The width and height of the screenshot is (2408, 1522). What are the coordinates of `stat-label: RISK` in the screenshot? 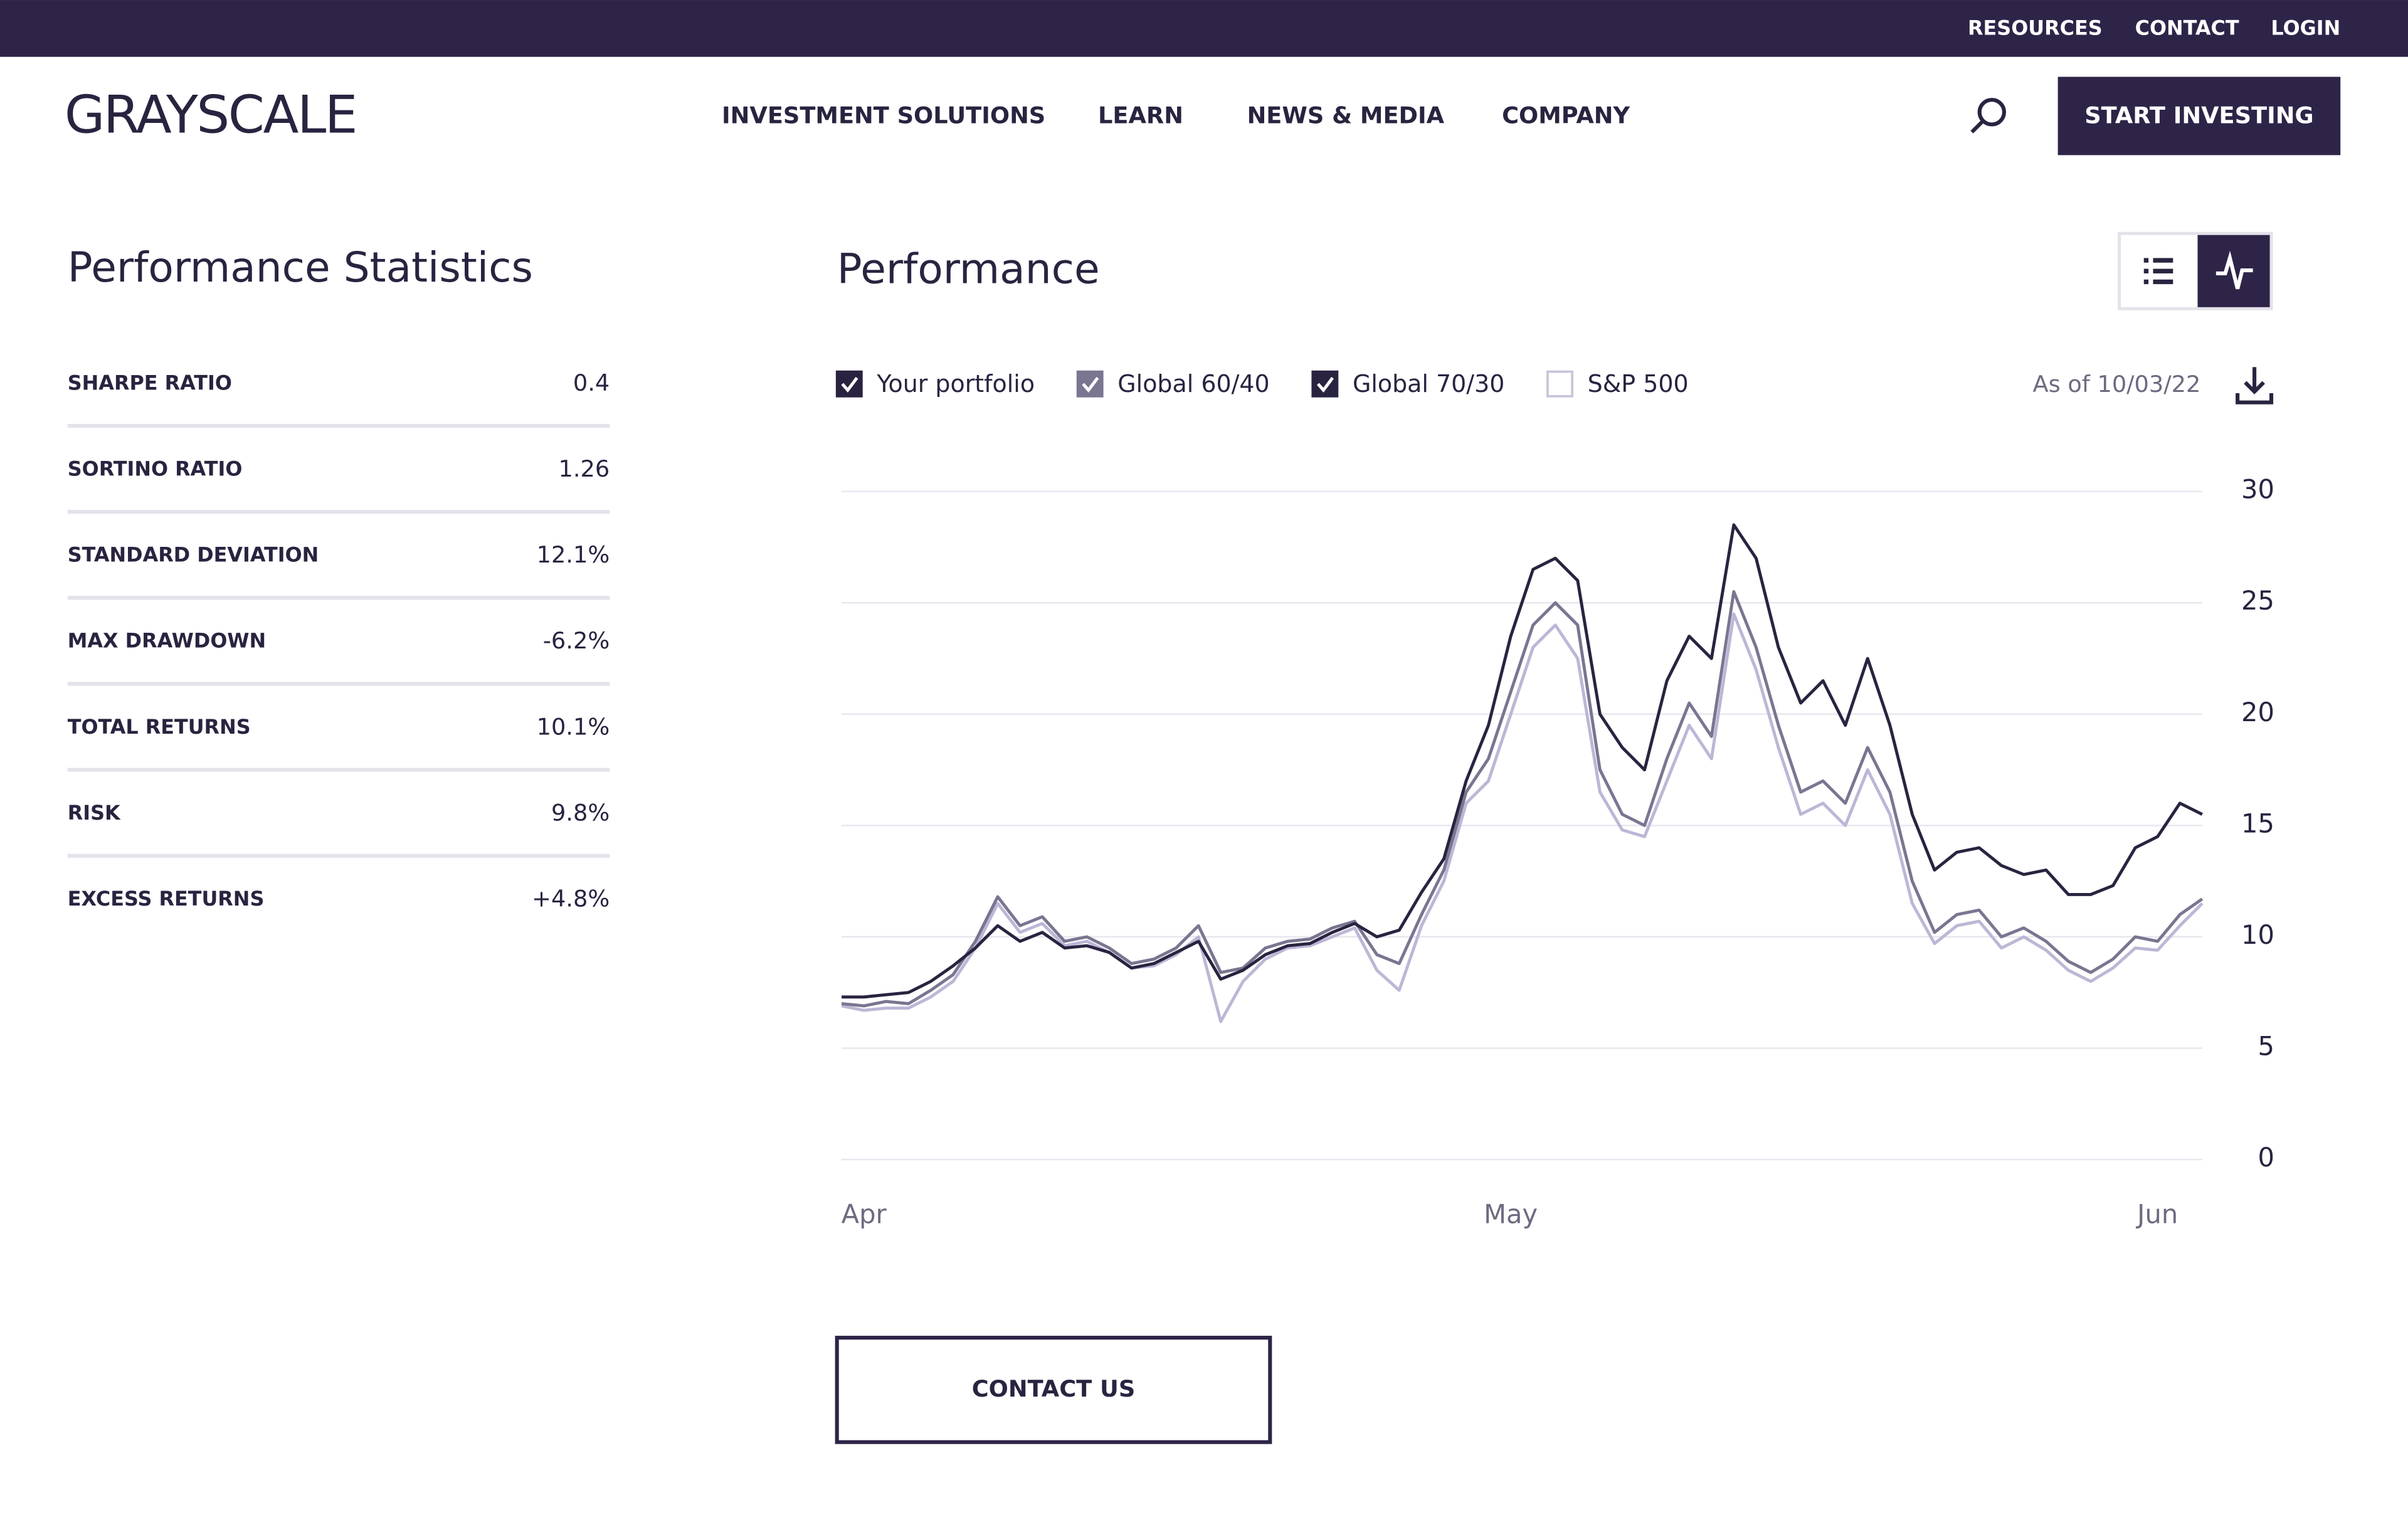 It's located at (94, 813).